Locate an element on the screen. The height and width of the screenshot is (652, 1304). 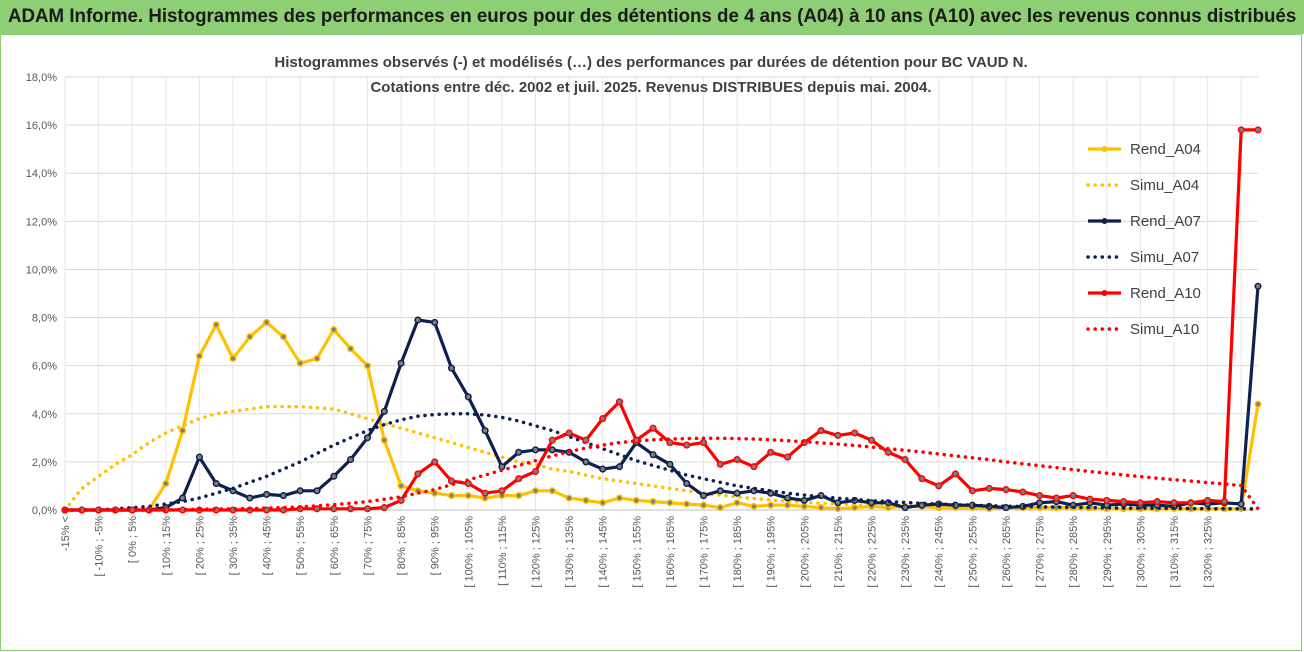
x-tick-label: [ 310% ; 315% is located at coordinates (1175, 552).